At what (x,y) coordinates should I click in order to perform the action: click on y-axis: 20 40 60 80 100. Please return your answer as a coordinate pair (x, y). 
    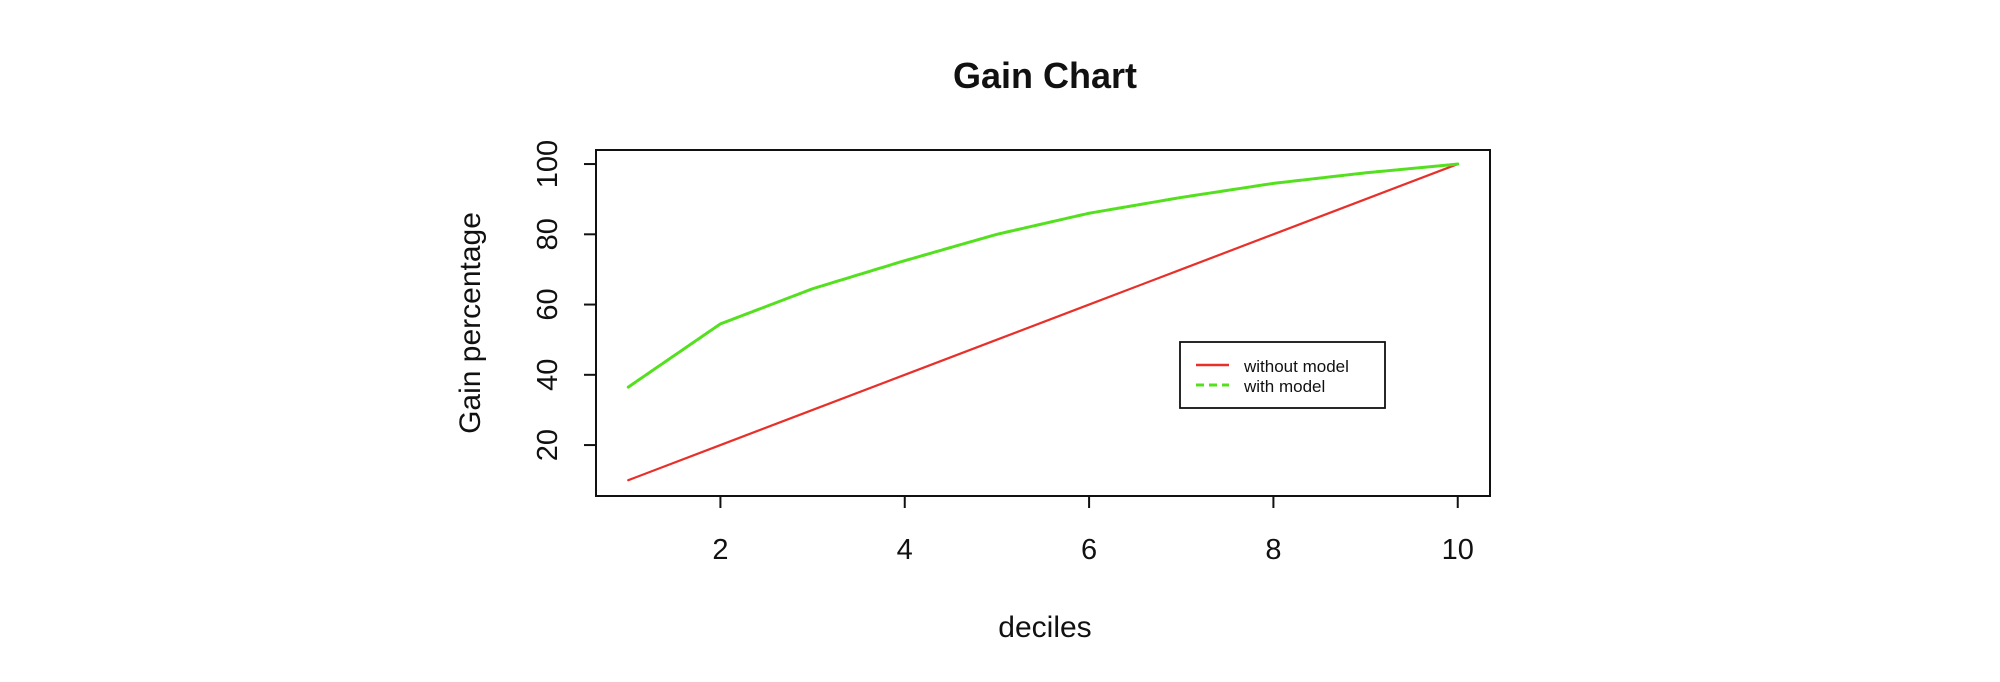
    Looking at the image, I should click on (564, 300).